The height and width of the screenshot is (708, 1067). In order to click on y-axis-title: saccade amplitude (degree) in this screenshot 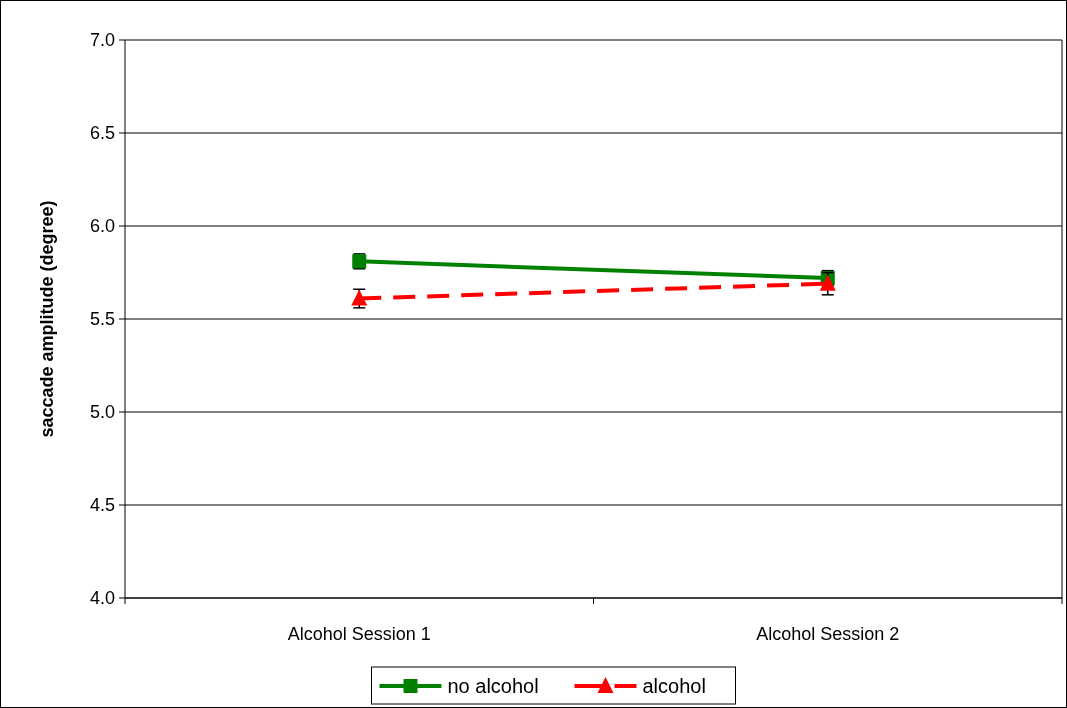, I will do `click(47, 319)`.